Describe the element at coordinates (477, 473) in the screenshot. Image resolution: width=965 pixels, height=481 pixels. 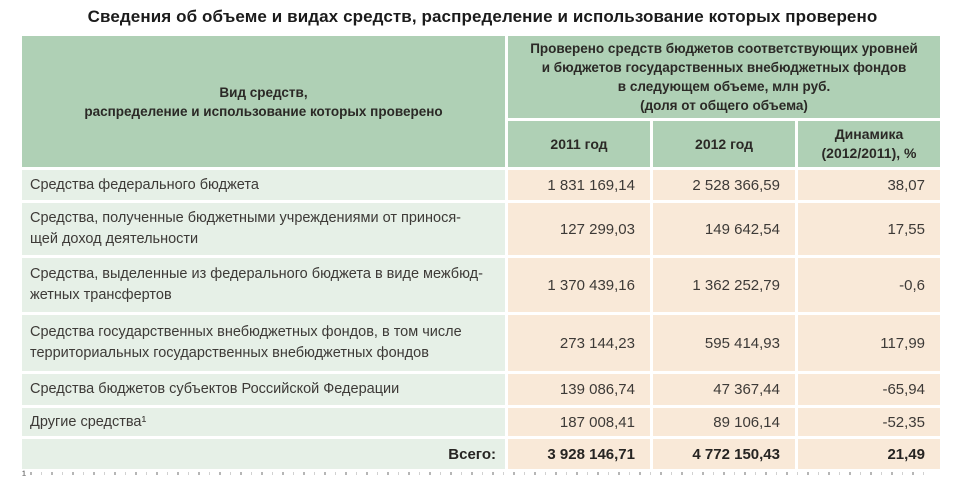
I see `footnote-clipped-text` at that location.